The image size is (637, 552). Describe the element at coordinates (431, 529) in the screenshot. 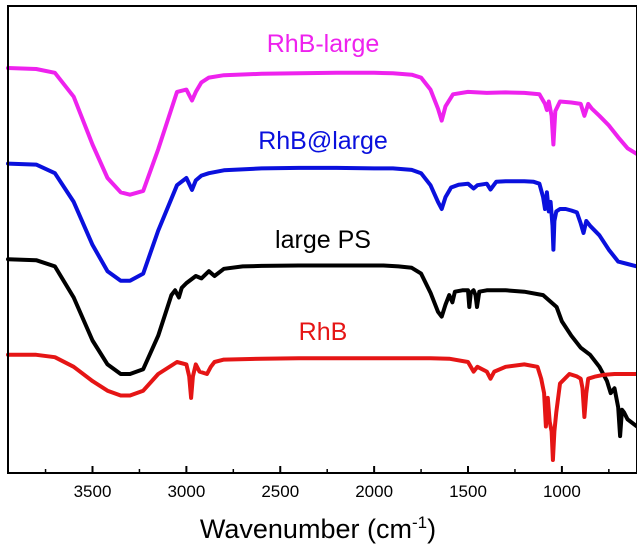

I see `x-axis-title-close: )` at that location.